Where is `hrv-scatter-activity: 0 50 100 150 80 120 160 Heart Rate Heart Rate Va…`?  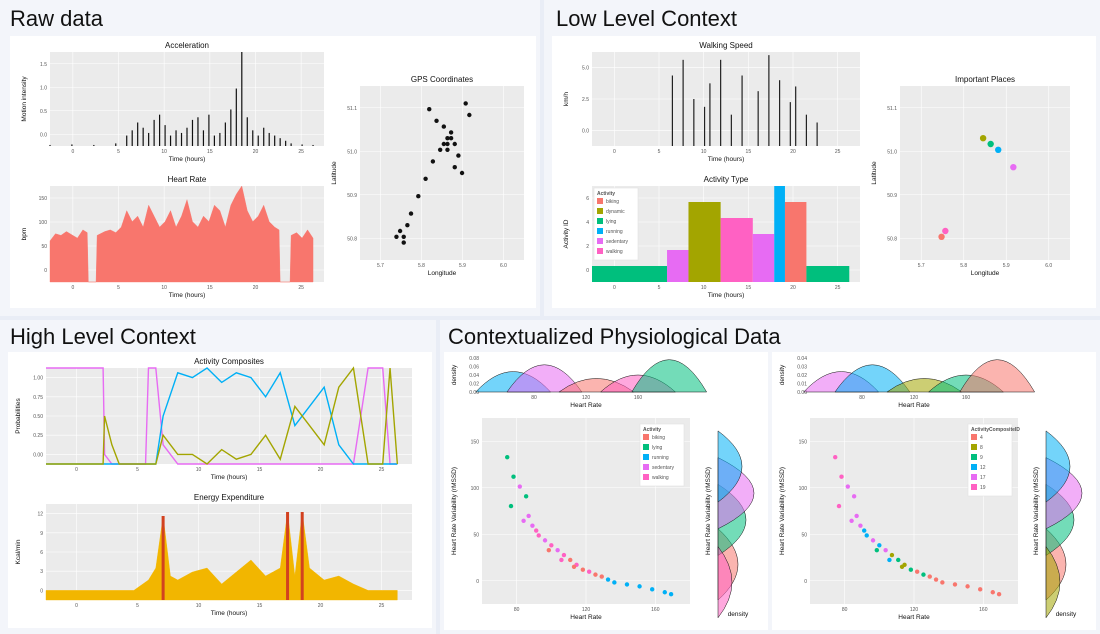 hrv-scatter-activity: 0 50 100 150 80 120 160 Heart Rate Heart Rate Va… is located at coordinates (570, 519).